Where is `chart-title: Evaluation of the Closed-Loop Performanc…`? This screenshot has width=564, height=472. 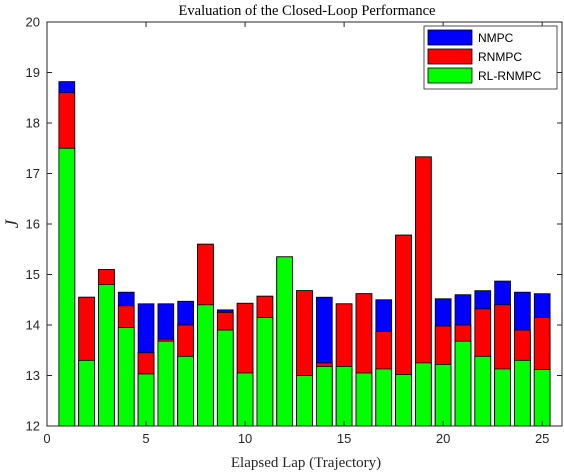
chart-title: Evaluation of the Closed-Loop Performanc… is located at coordinates (307, 11).